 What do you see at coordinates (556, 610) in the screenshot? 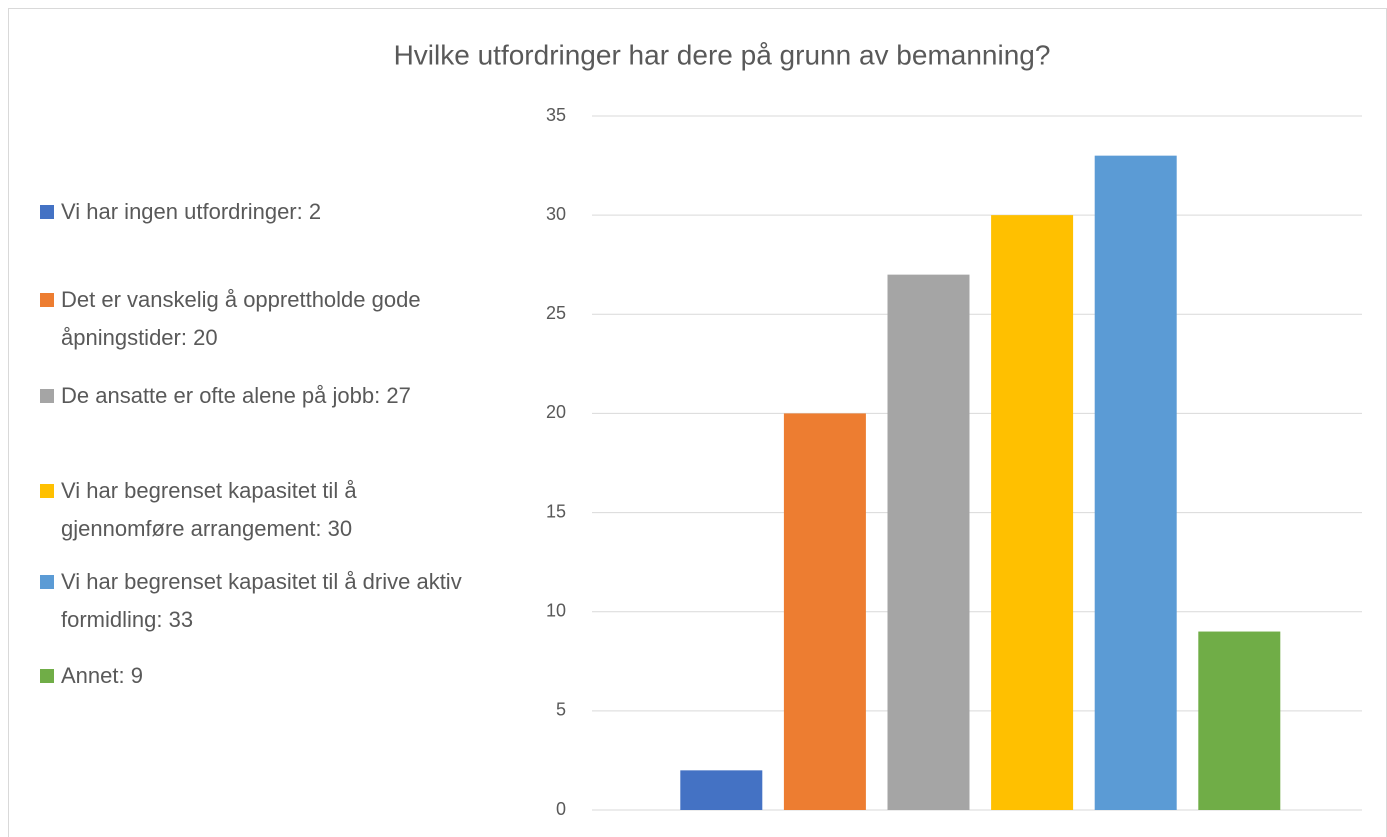
I see `y-tick-label: 10` at bounding box center [556, 610].